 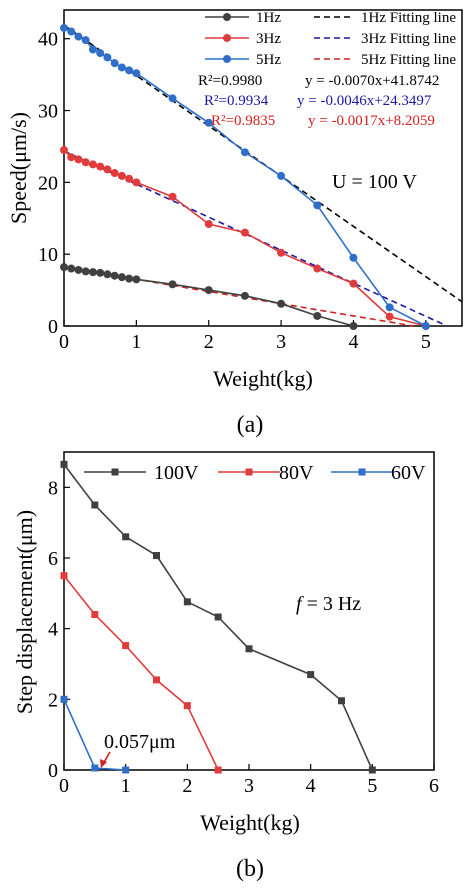 I want to click on panel-a-y-ticks: 0 10 20 30 40, so click(x=54, y=183).